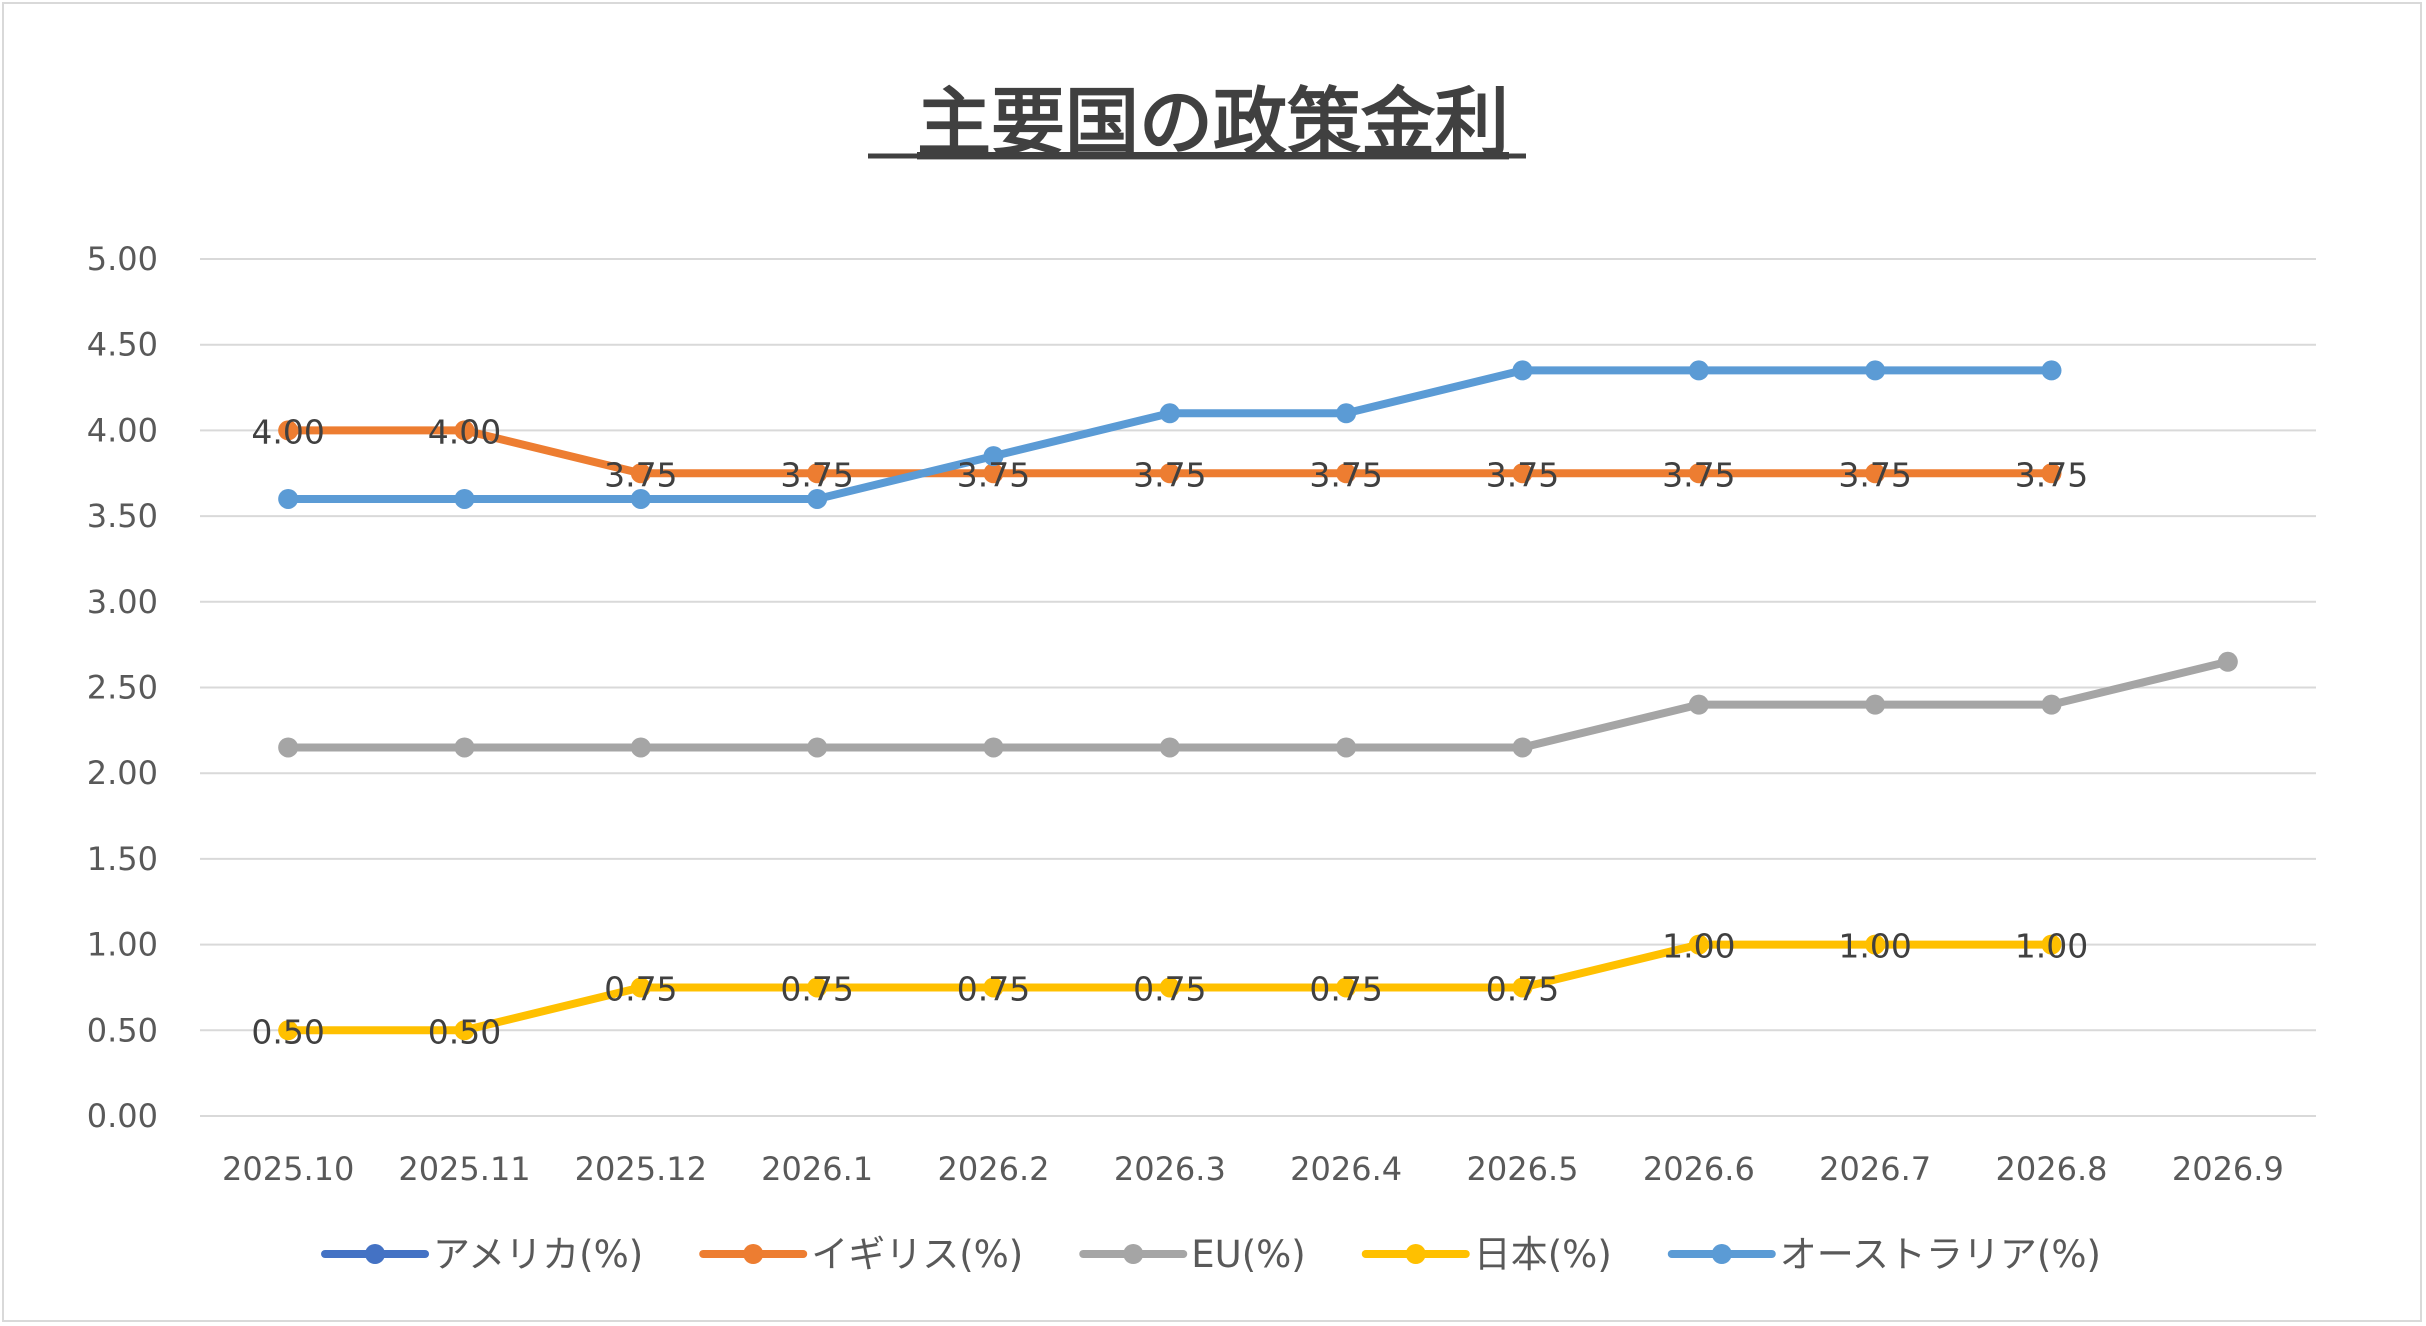 The width and height of the screenshot is (2426, 1326). Describe the element at coordinates (122, 1116) in the screenshot. I see `y-tick-label: 0.00` at that location.